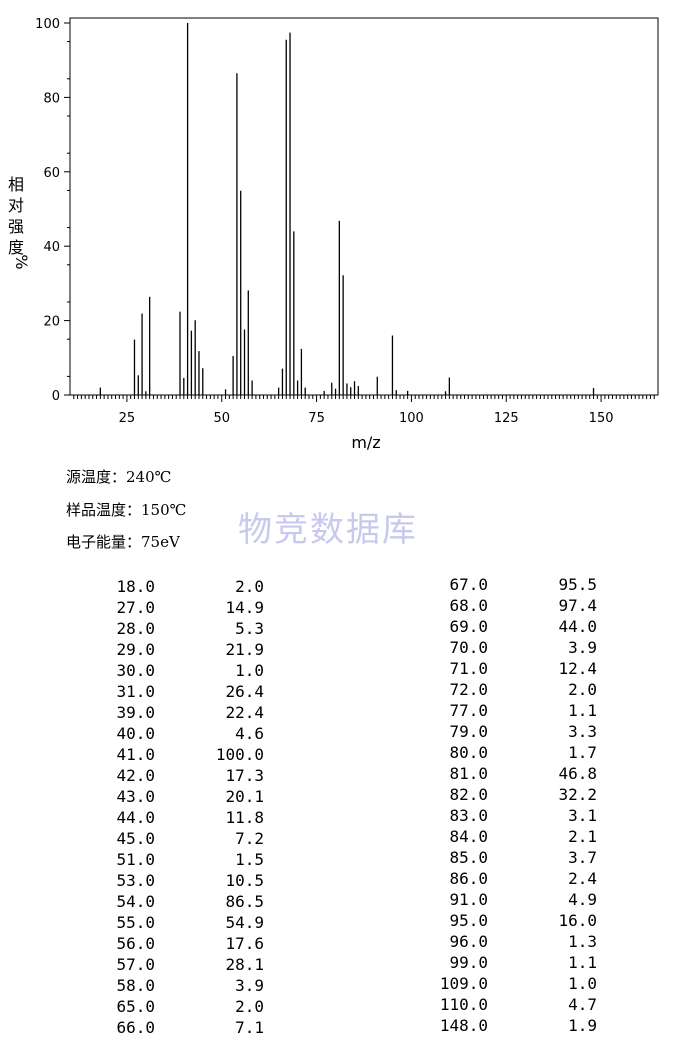 Image resolution: width=676 pixels, height=1049 pixels. Describe the element at coordinates (468, 920) in the screenshot. I see `mz-value: 95.0` at that location.